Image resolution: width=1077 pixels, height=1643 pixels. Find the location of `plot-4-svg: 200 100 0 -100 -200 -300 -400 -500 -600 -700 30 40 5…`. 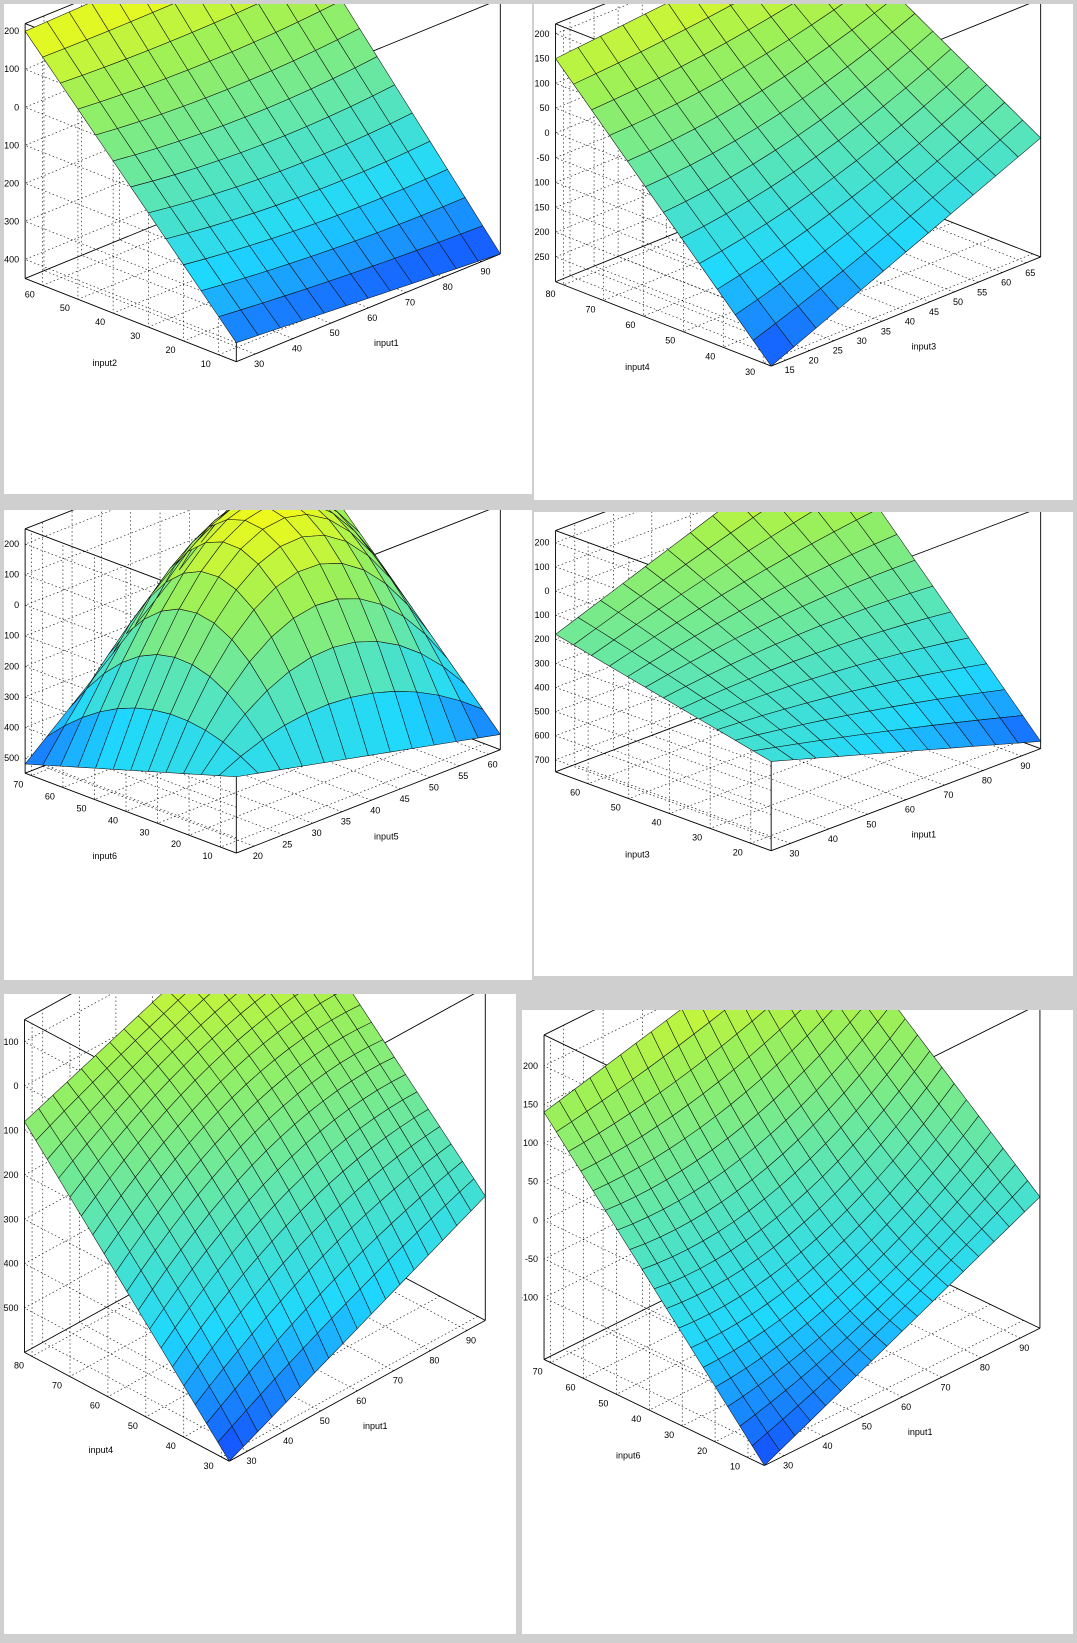

plot-4-svg: 200 100 0 -100 -200 -300 -400 -500 -600 -700 30 40 5… is located at coordinates (788, 685).